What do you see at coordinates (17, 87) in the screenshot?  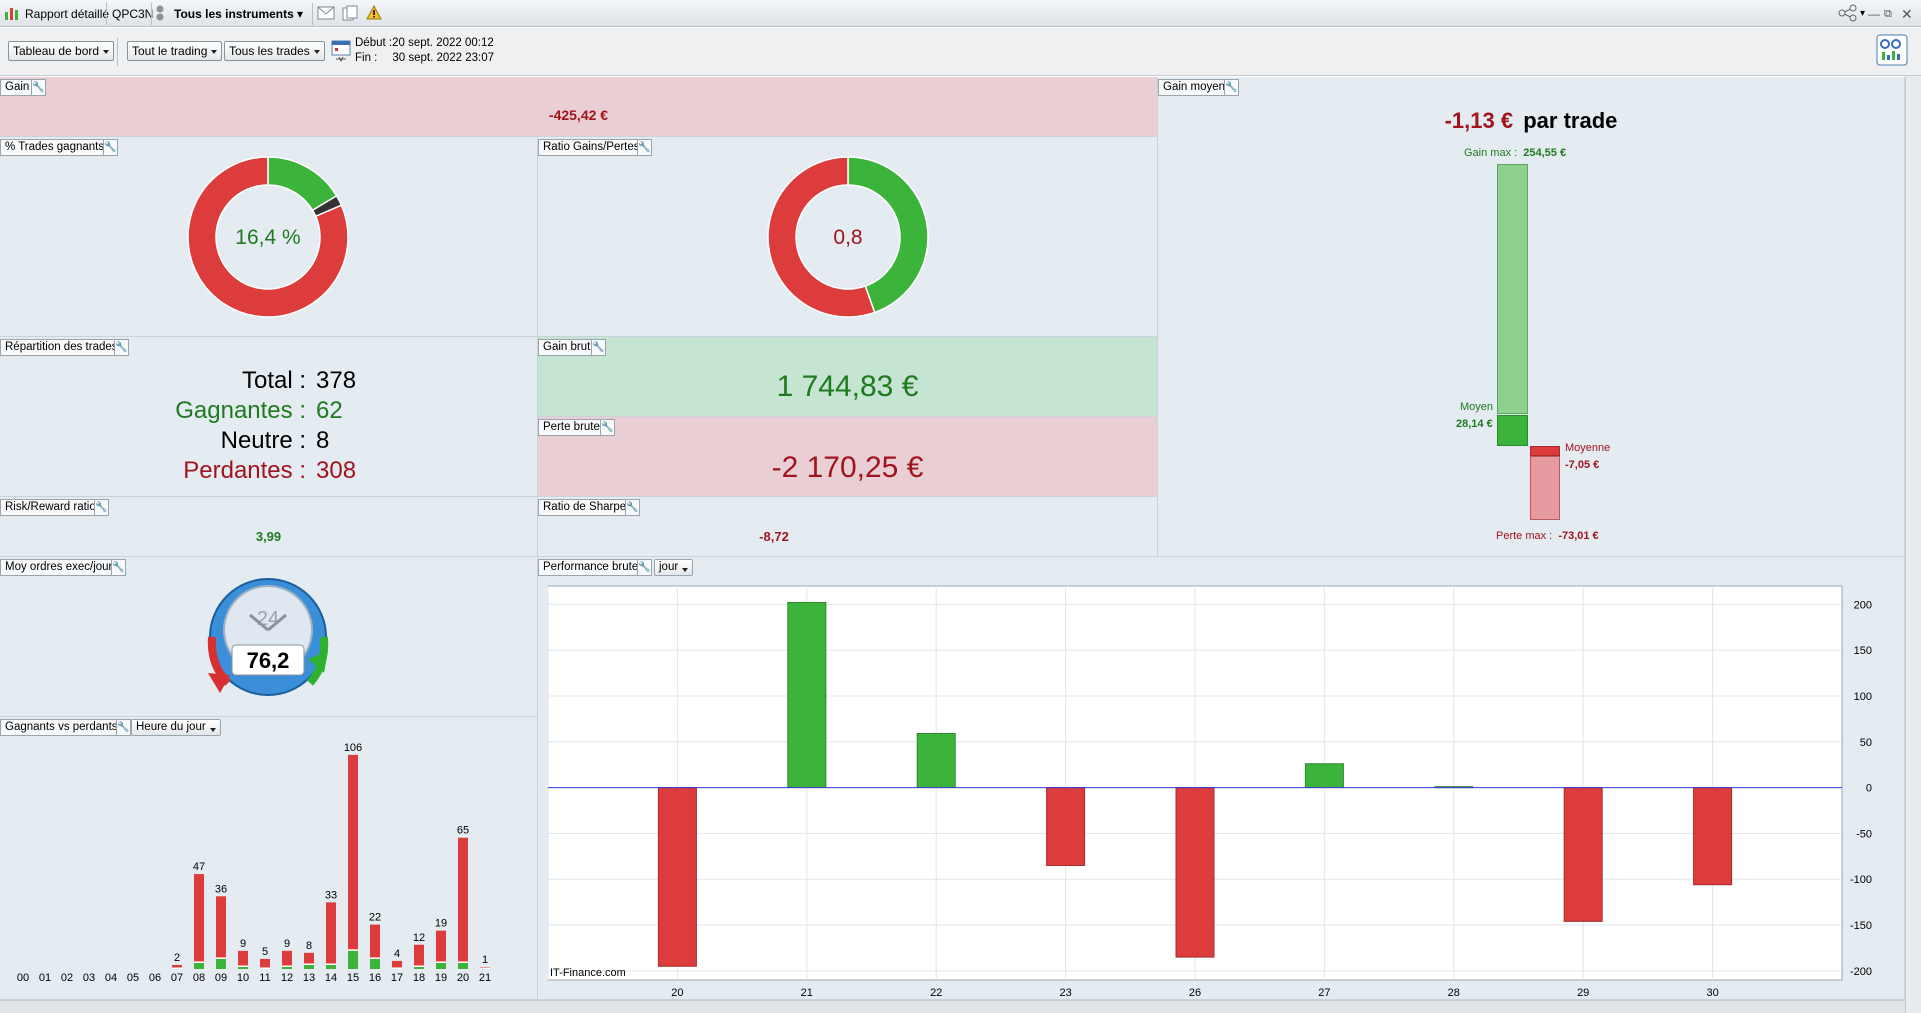 I see `panel-title: Gain` at bounding box center [17, 87].